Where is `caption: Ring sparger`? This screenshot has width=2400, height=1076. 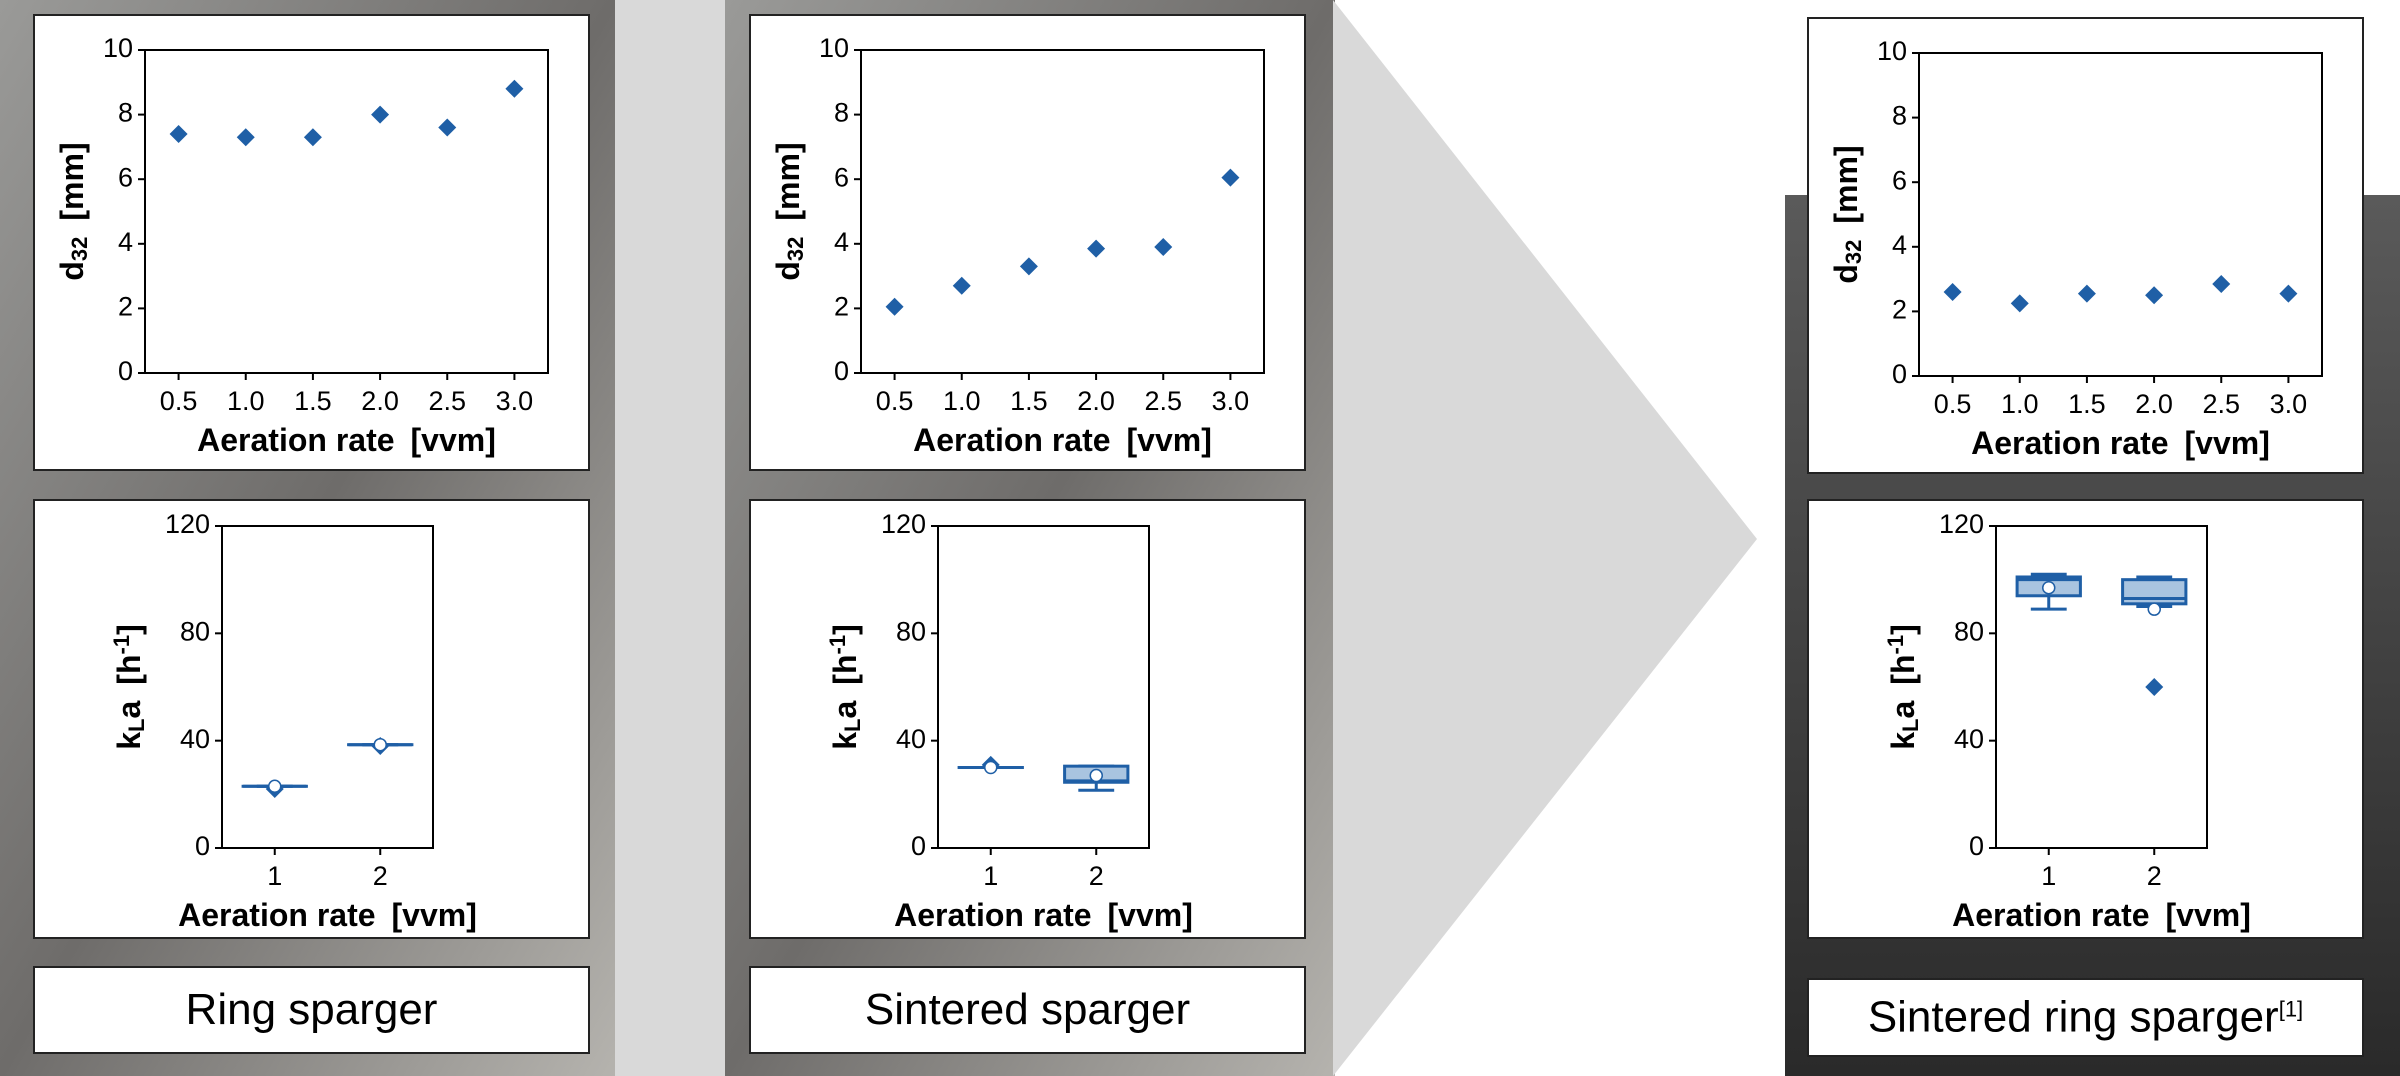 caption: Ring sparger is located at coordinates (312, 1009).